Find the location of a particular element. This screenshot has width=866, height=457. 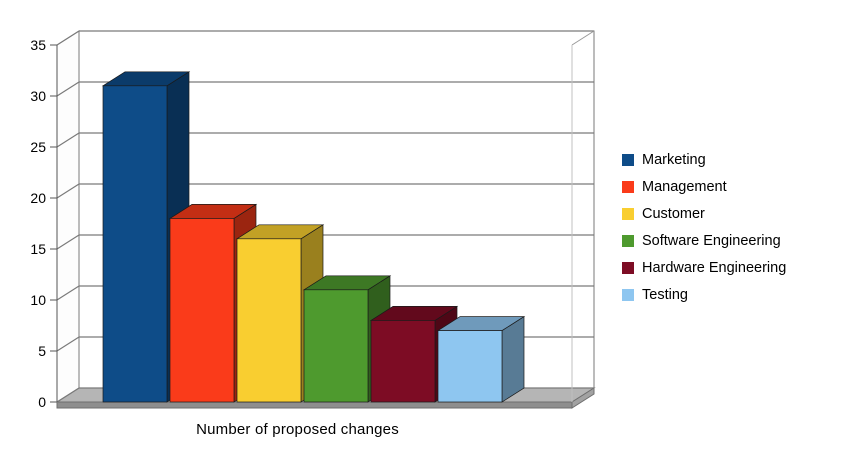

chart-floor-side-edge is located at coordinates (583, 398).